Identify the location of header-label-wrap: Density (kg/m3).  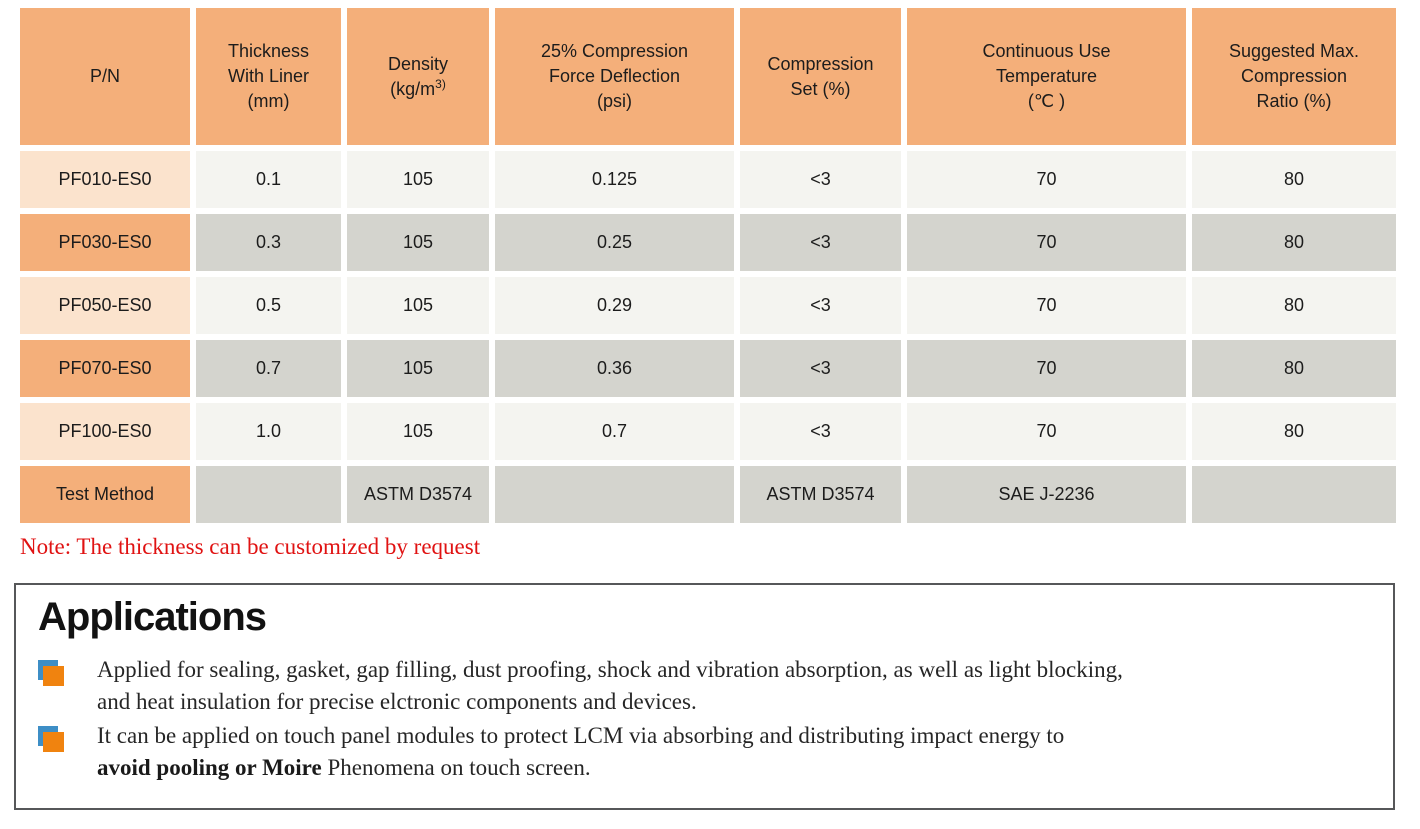
(418, 77).